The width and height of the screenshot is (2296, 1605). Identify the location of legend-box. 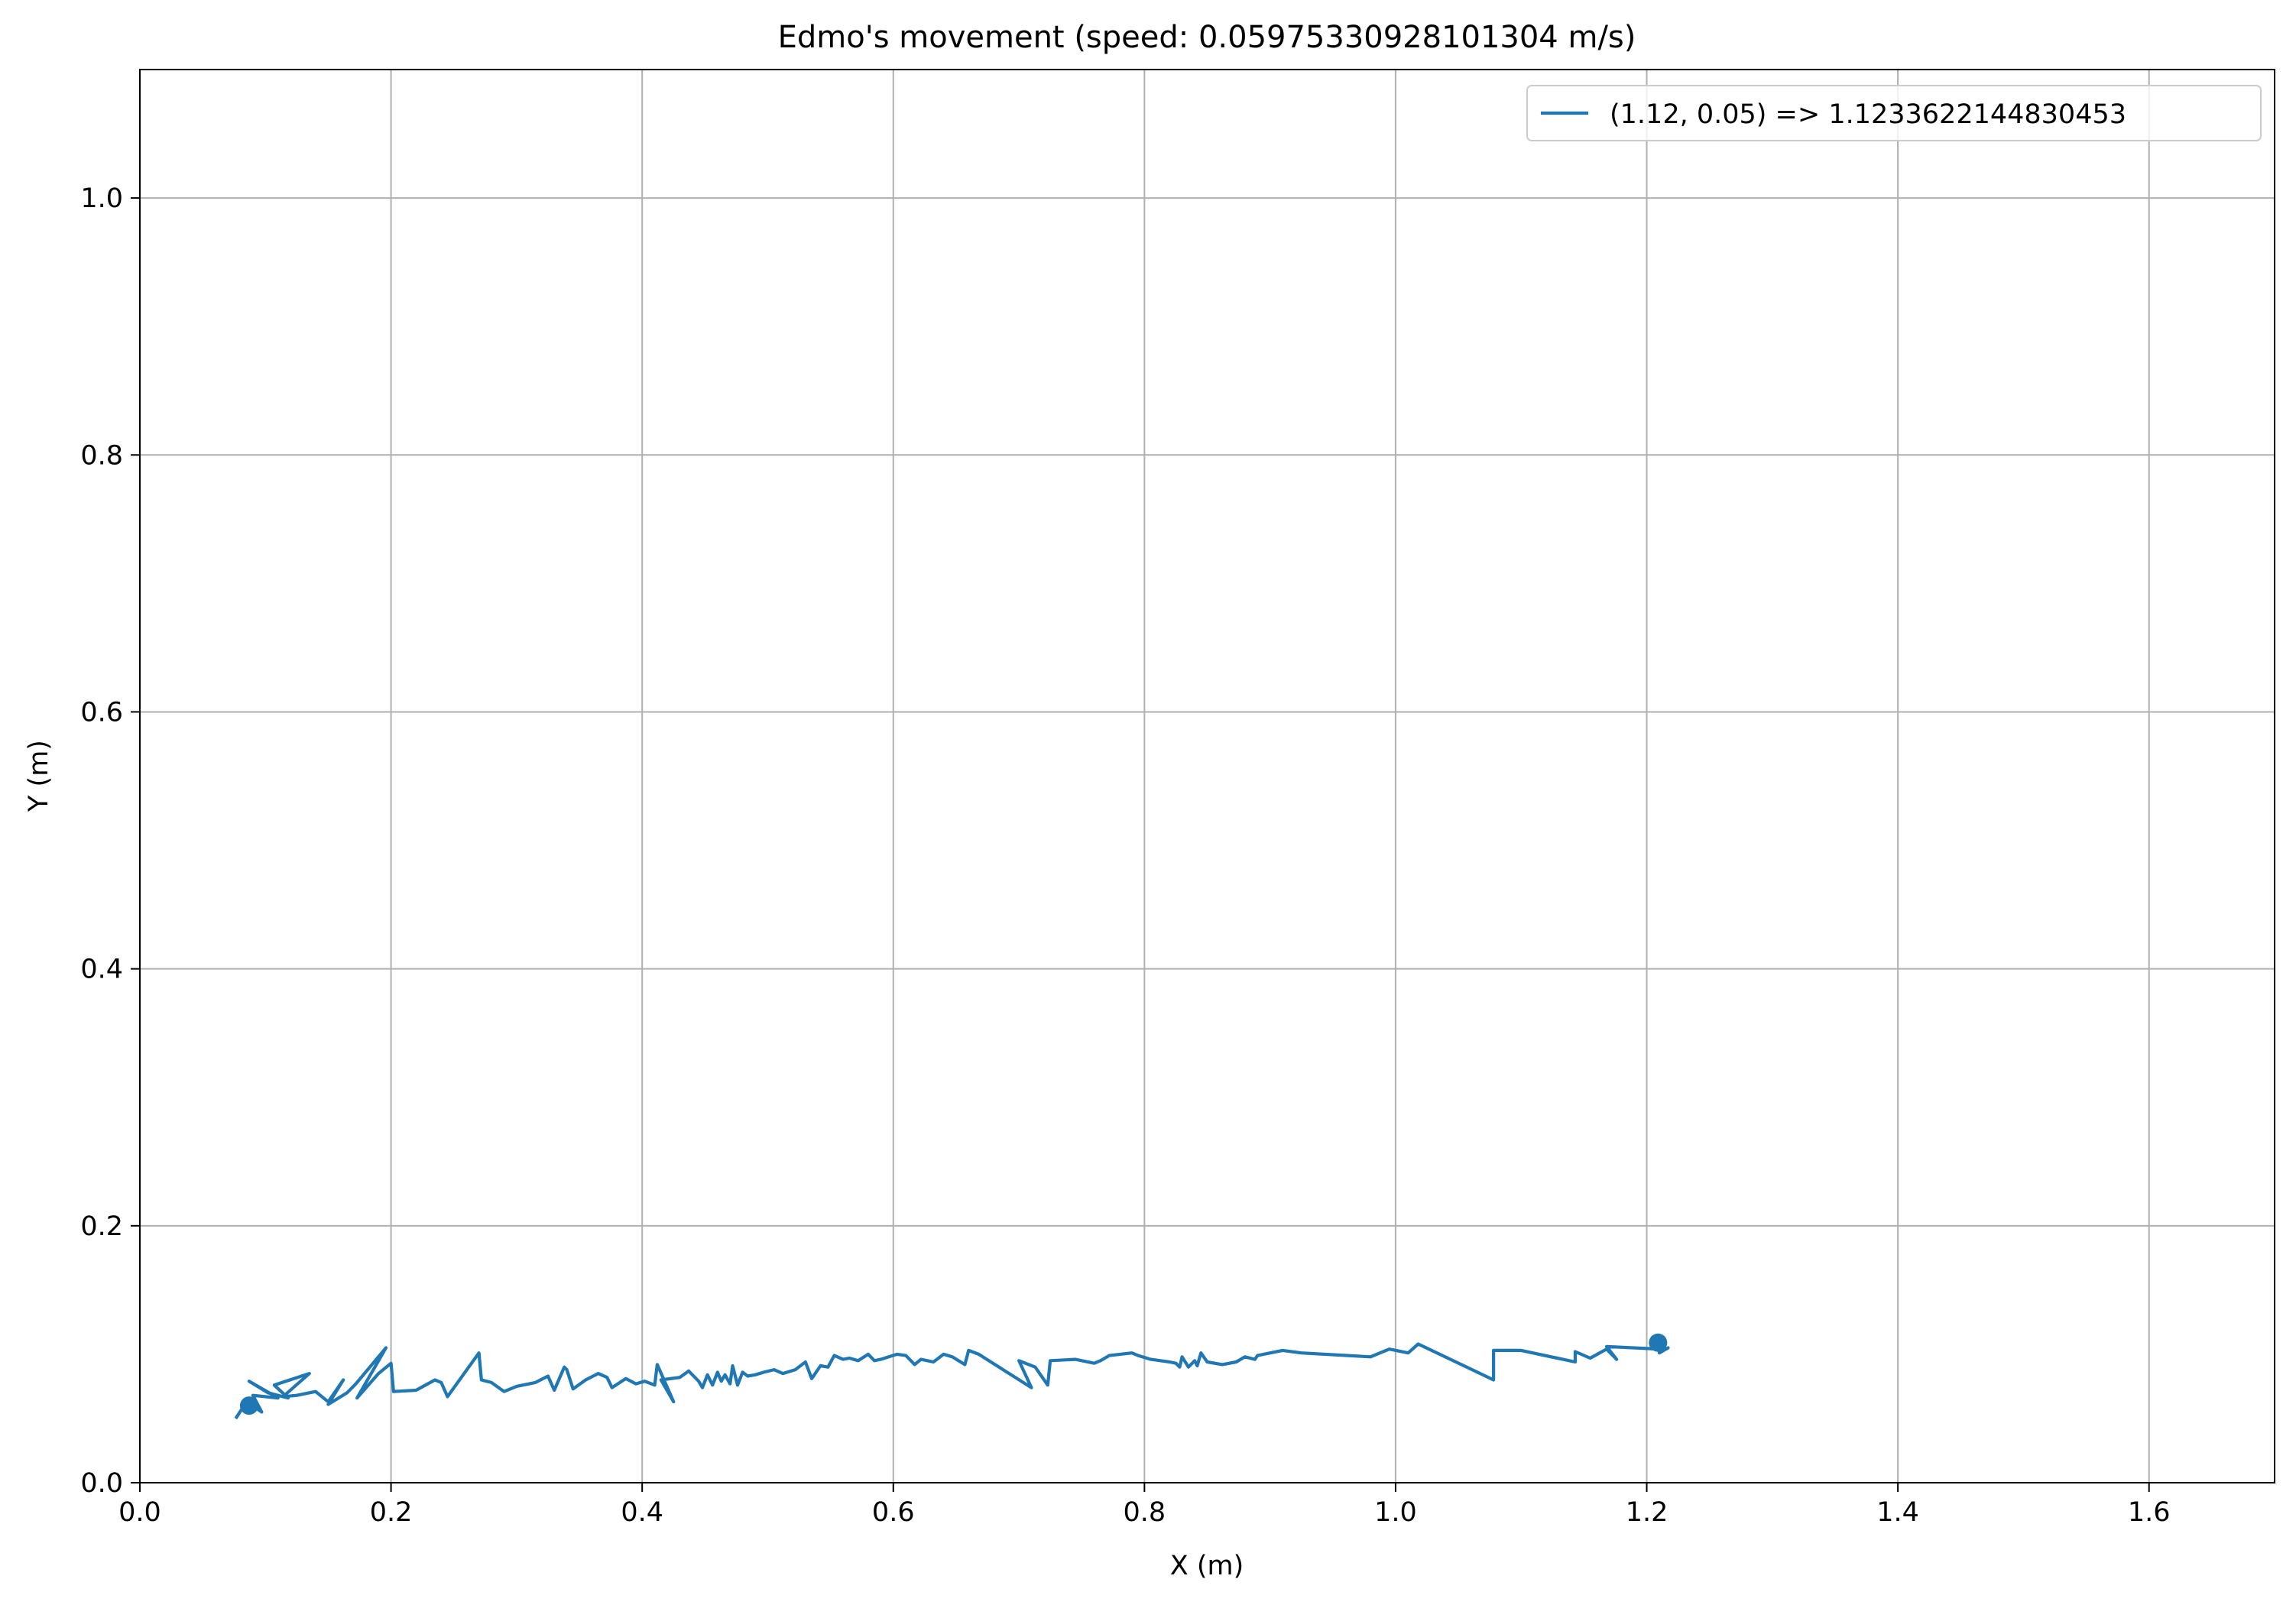
(1894, 113).